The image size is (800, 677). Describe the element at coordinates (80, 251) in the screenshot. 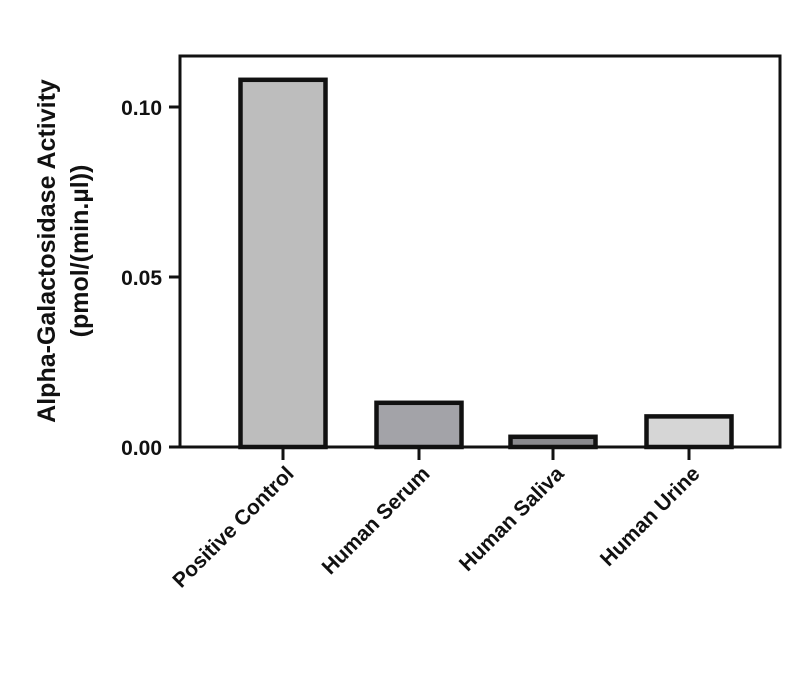

I see `y-axis-title-line2: (pmol/(min.µl))` at that location.